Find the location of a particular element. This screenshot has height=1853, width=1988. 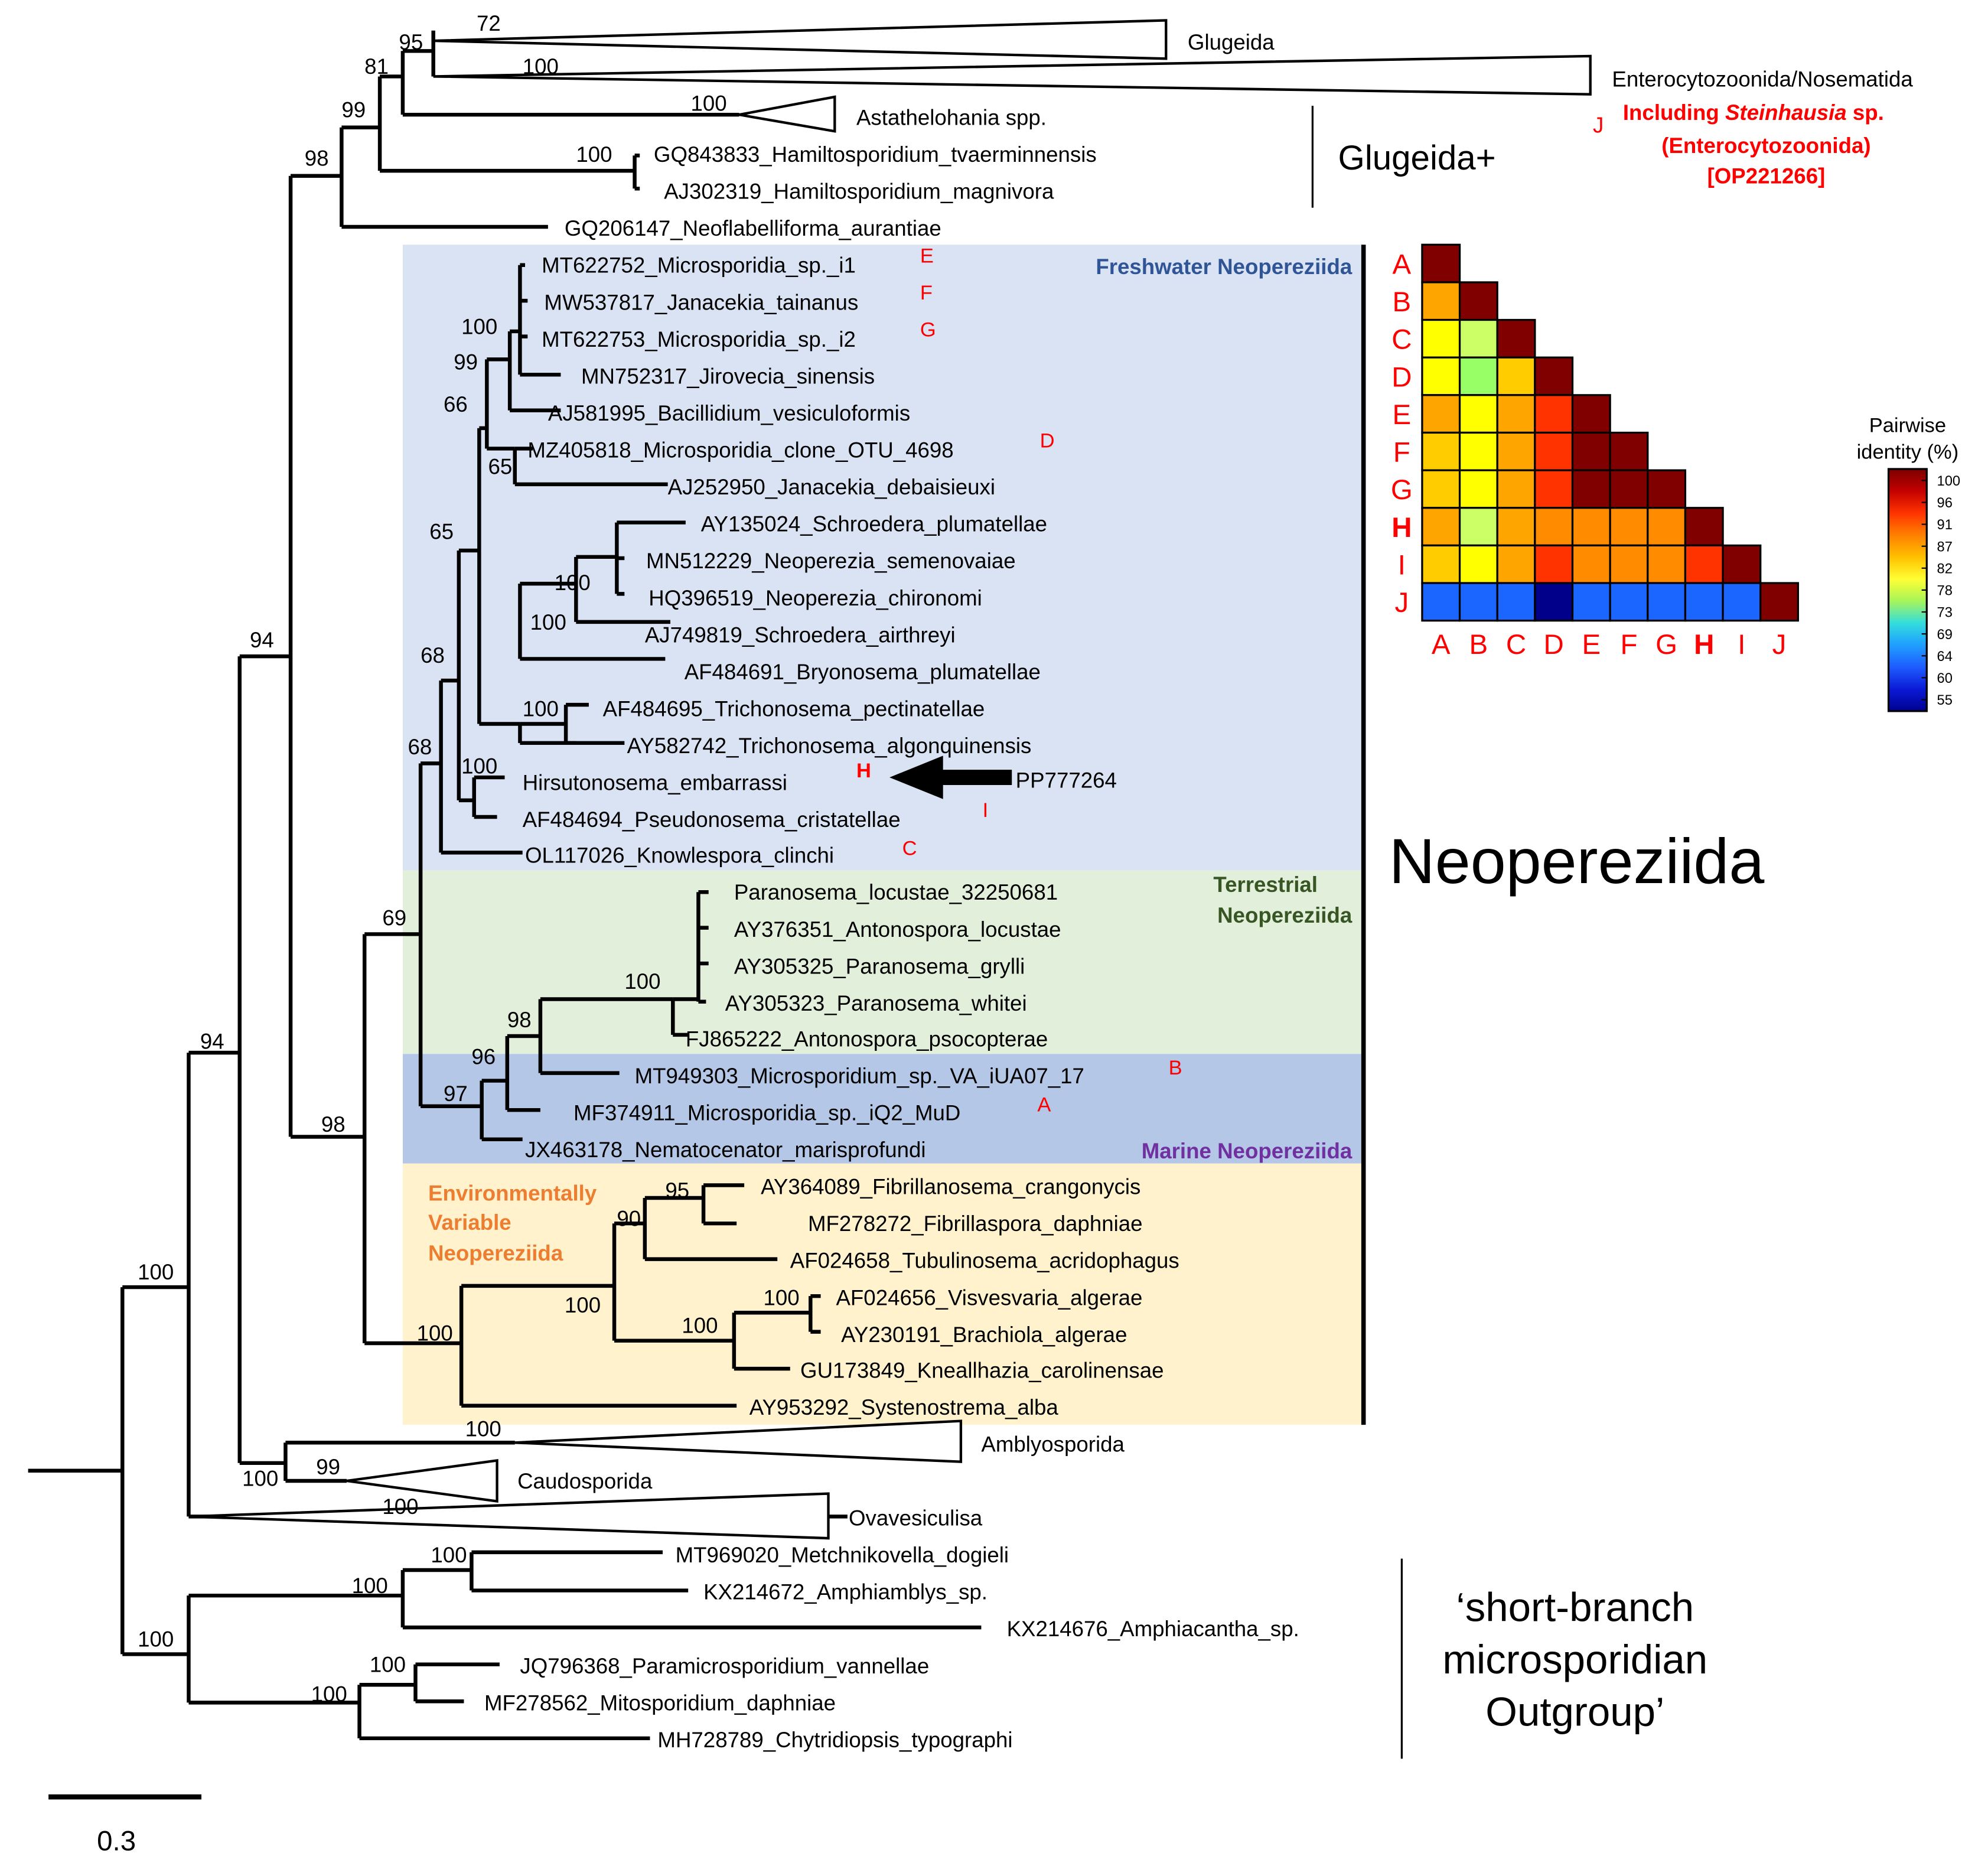

clade-ovavesiculisa: Ovavesiculisa is located at coordinates (916, 1518).